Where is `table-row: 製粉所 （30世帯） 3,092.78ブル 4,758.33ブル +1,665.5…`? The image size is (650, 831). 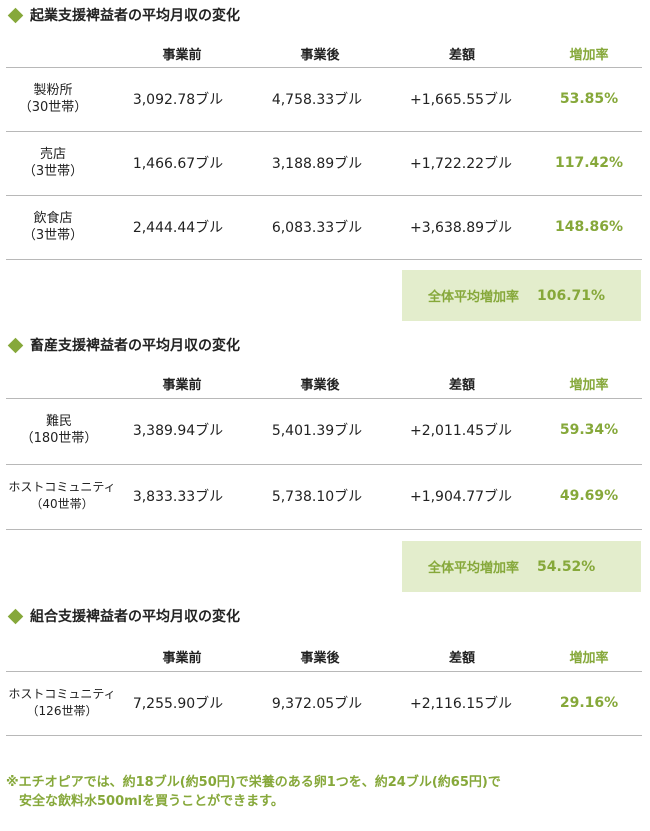 table-row: 製粉所 （30世帯） 3,092.78ブル 4,758.33ブル +1,665.5… is located at coordinates (325, 99).